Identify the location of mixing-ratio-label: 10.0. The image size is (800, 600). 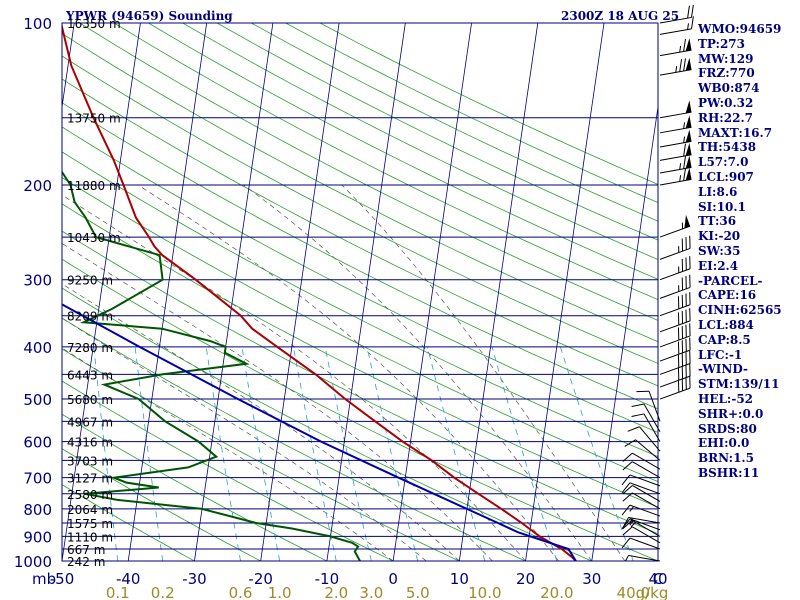
(484, 592).